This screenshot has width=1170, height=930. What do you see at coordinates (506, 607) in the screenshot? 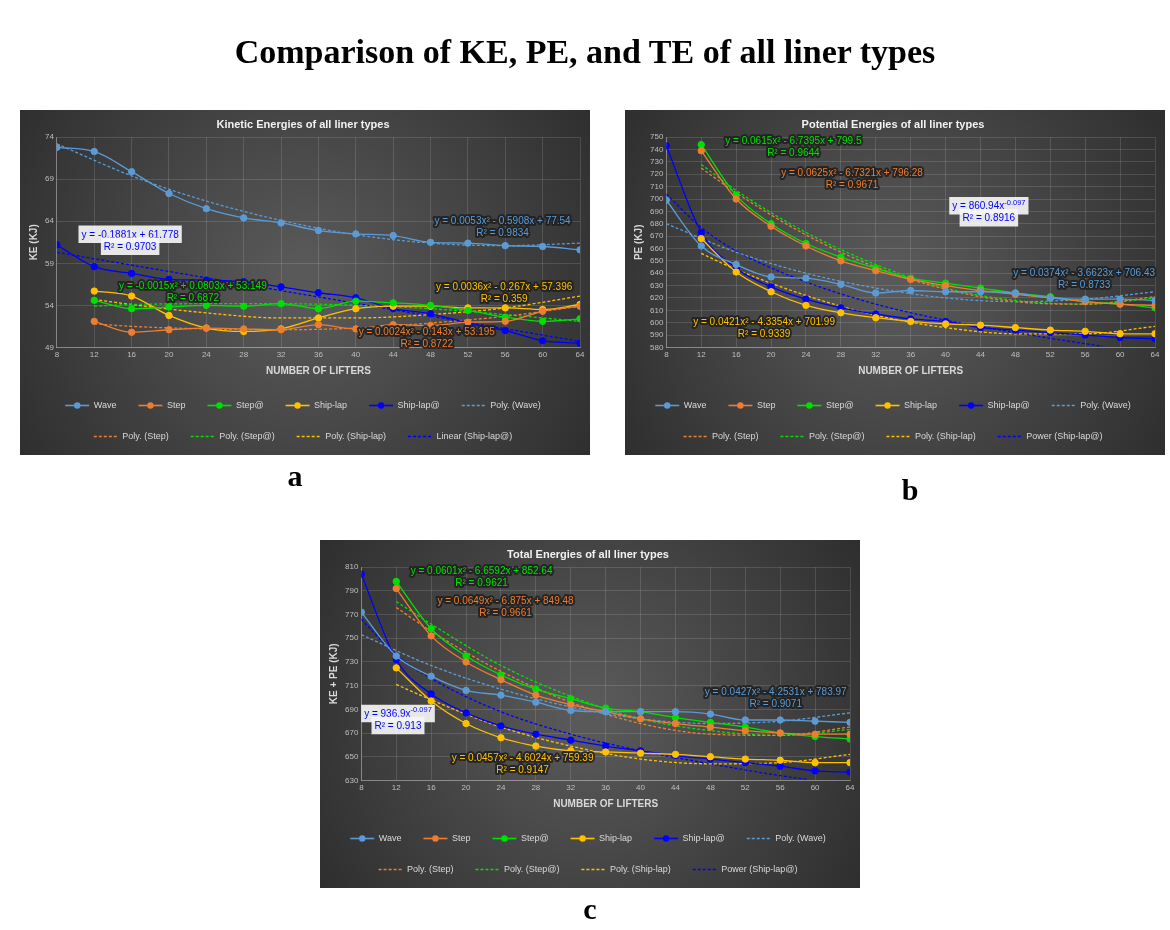
I see `annotation: y = 0.0649x² - 6.875x + 849.48 R² = 0.9661` at bounding box center [506, 607].